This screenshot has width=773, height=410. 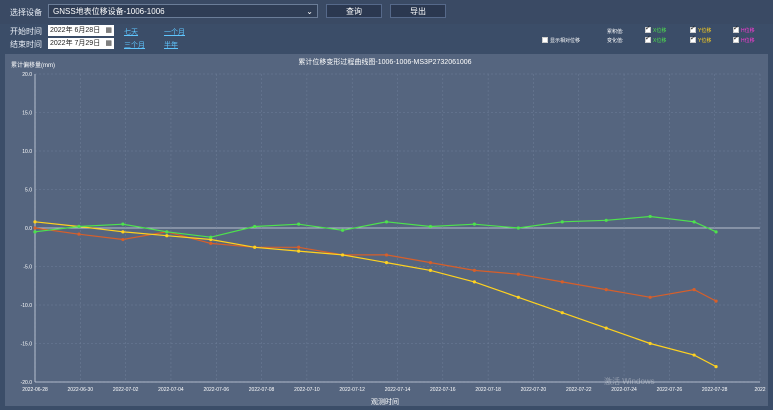 What do you see at coordinates (443, 390) in the screenshot?
I see `x-tick-label: 2022-07-16` at bounding box center [443, 390].